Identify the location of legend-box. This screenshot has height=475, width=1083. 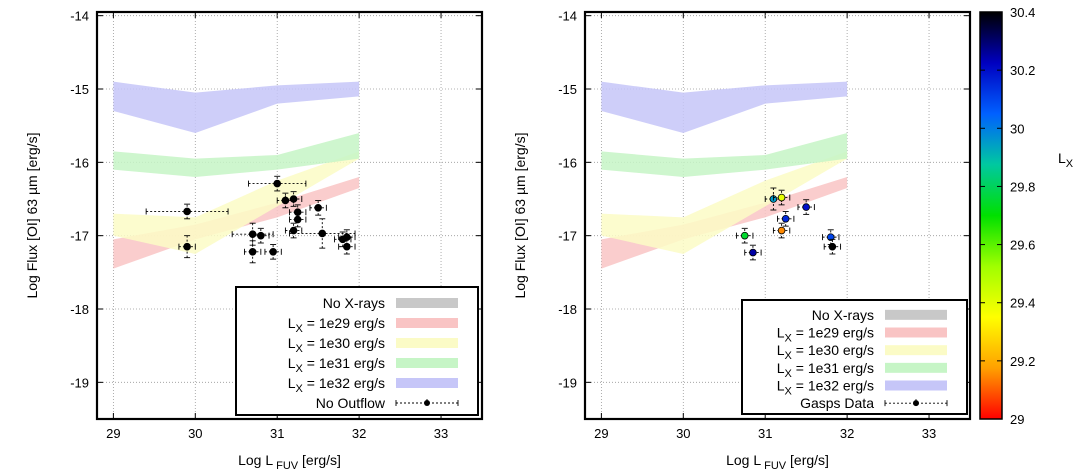
(357, 351).